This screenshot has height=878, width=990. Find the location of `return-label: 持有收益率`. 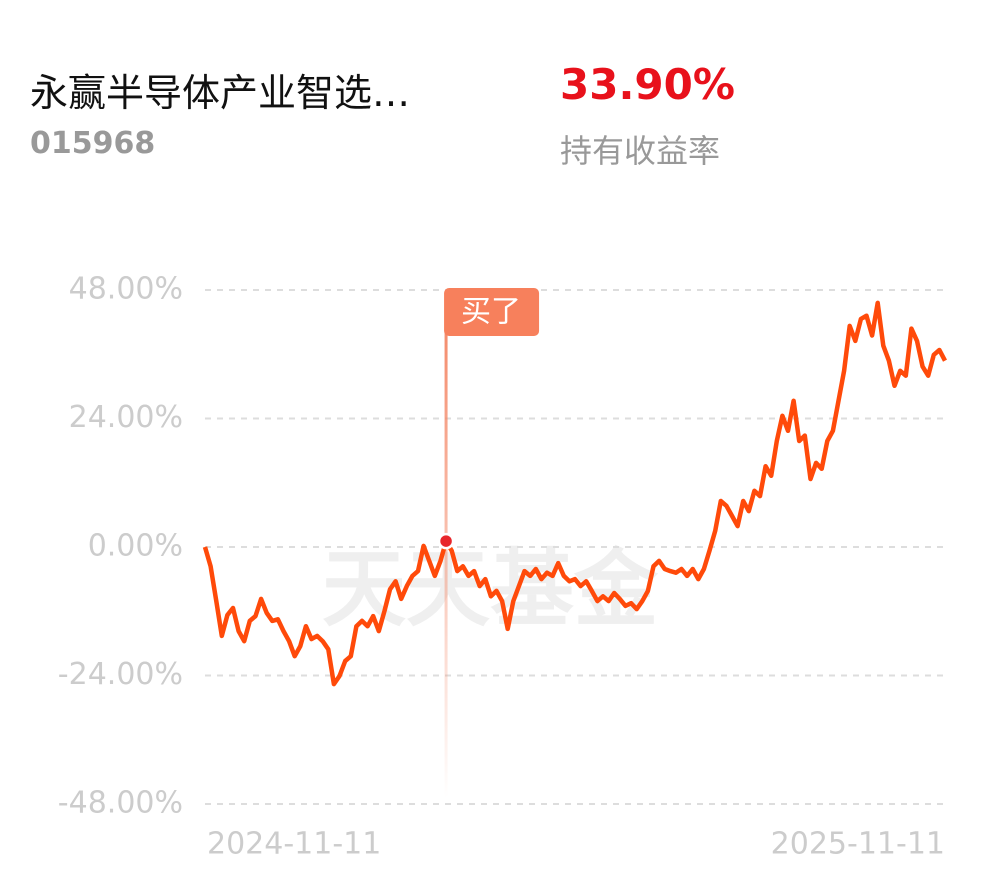

return-label: 持有收益率 is located at coordinates (640, 151).